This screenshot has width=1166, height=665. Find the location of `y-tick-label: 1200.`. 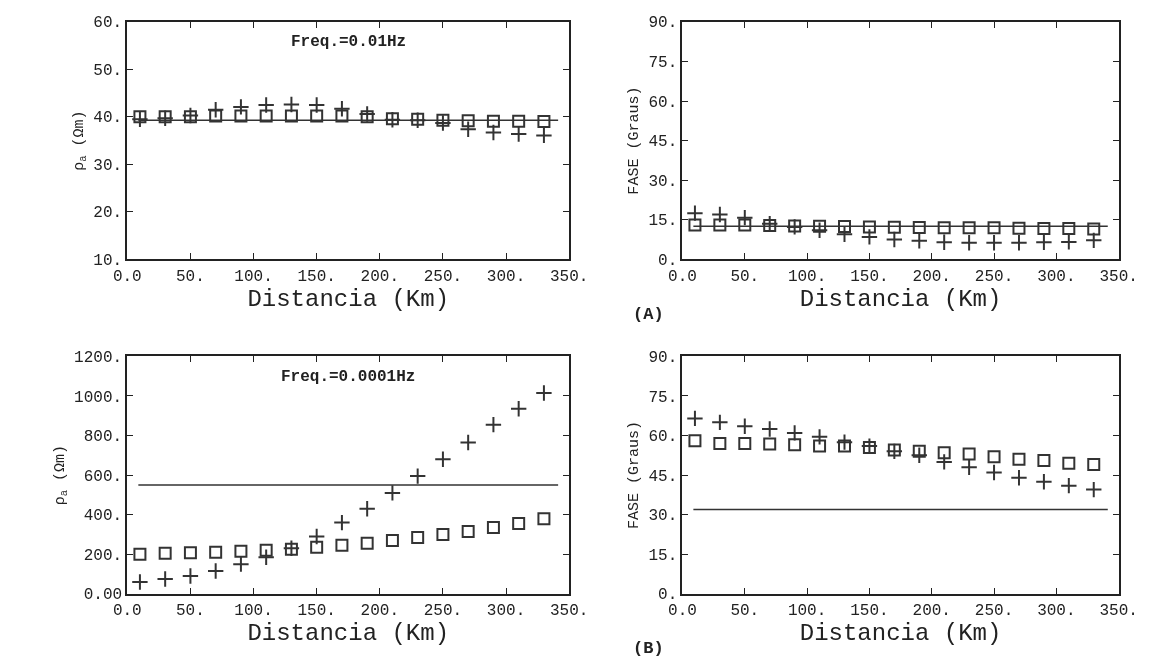

y-tick-label: 1200. is located at coordinates (98, 357).